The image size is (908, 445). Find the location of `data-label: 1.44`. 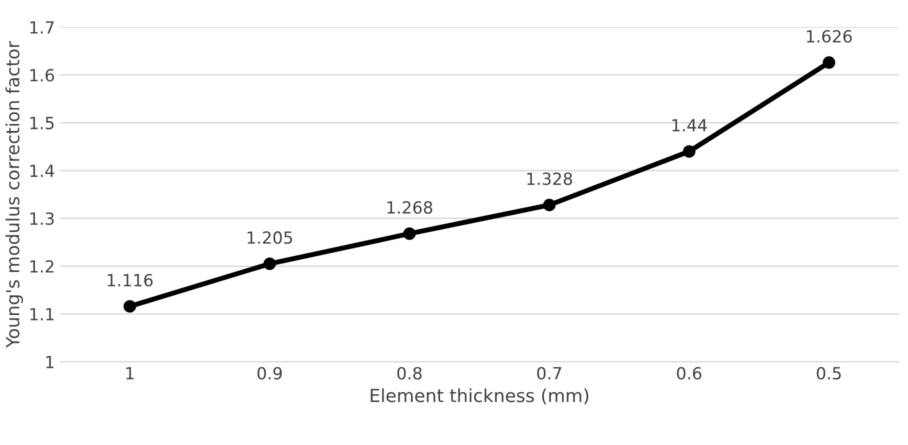

data-label: 1.44 is located at coordinates (689, 125).